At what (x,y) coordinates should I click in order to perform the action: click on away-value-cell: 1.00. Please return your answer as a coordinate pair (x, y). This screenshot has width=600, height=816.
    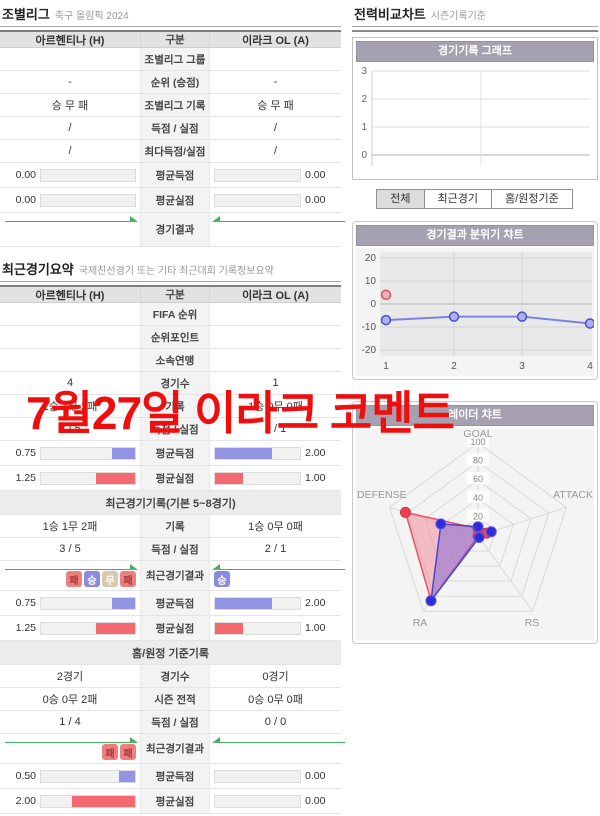
    Looking at the image, I should click on (275, 478).